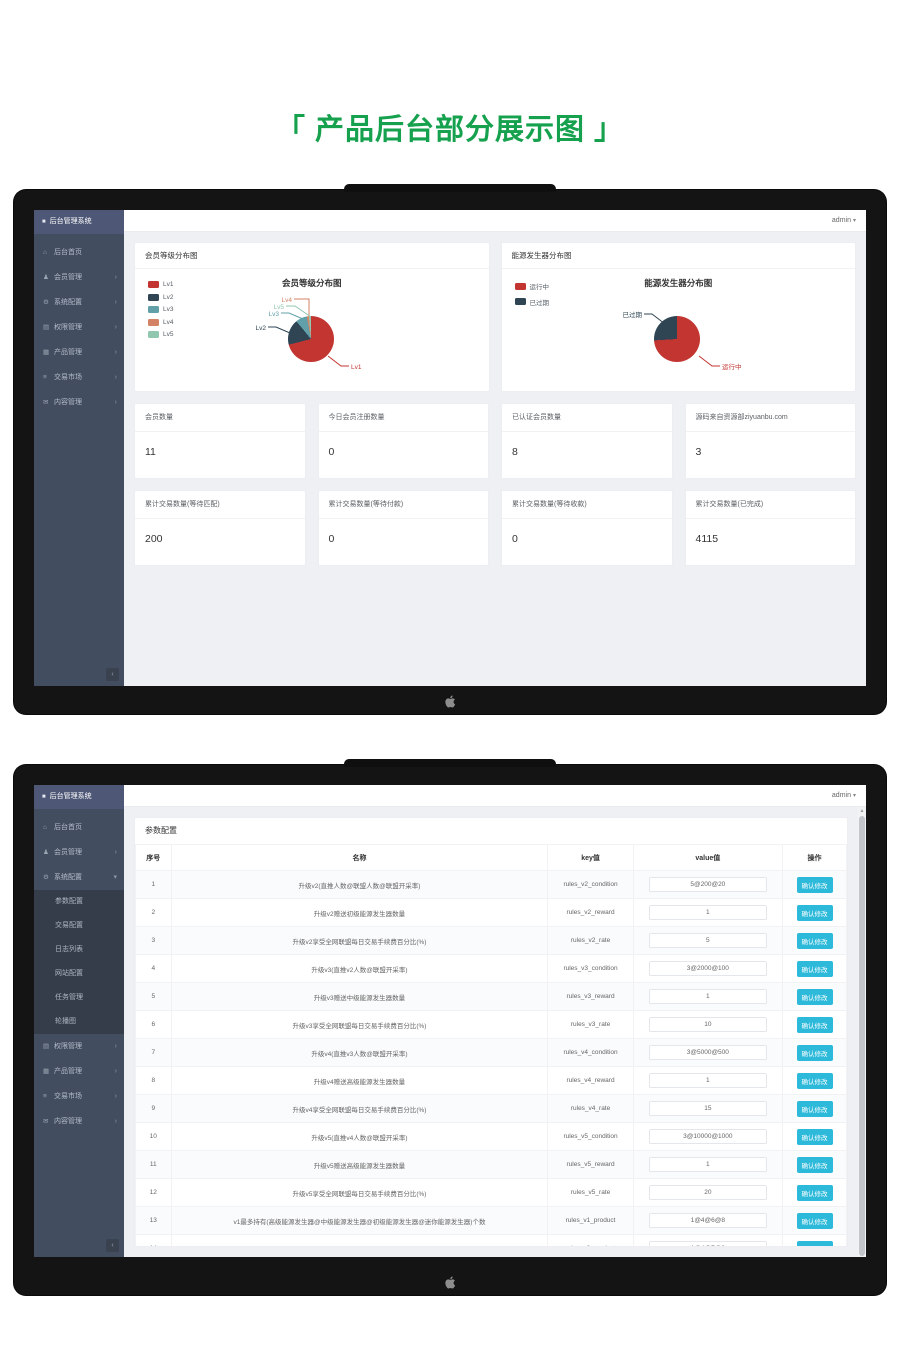  Describe the element at coordinates (708, 1243) in the screenshot. I see `value-input: 1@4@7@9` at that location.